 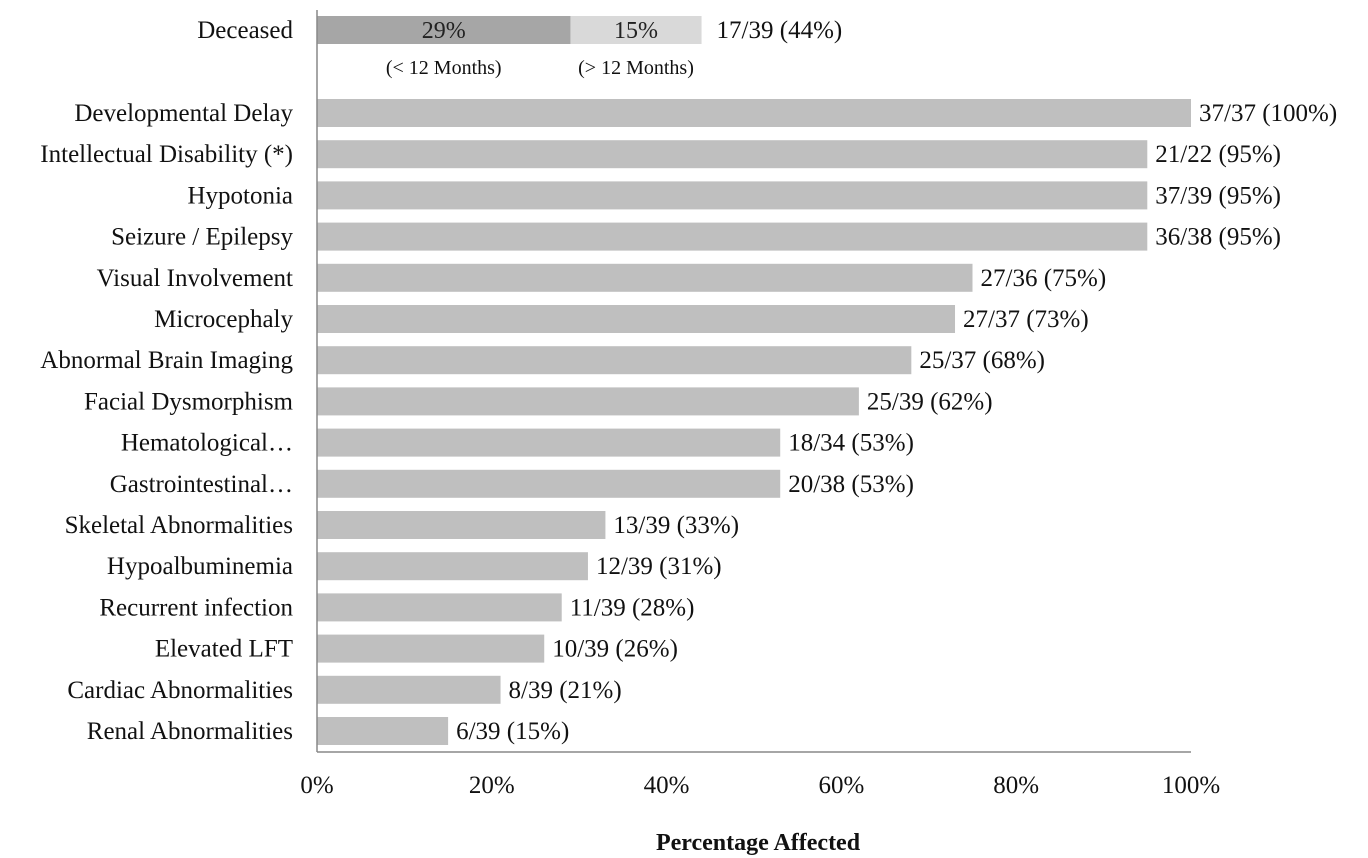 I want to click on bar-elevated-lft, so click(x=431, y=648).